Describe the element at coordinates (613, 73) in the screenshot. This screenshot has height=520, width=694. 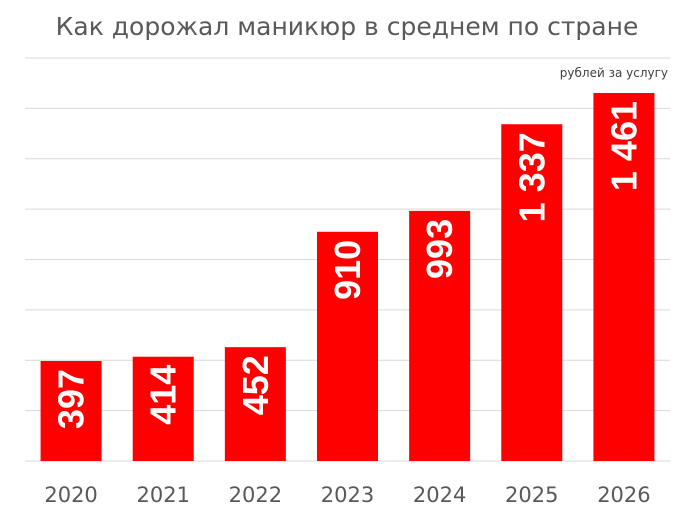
I see `unit-label: рублей за услугу` at that location.